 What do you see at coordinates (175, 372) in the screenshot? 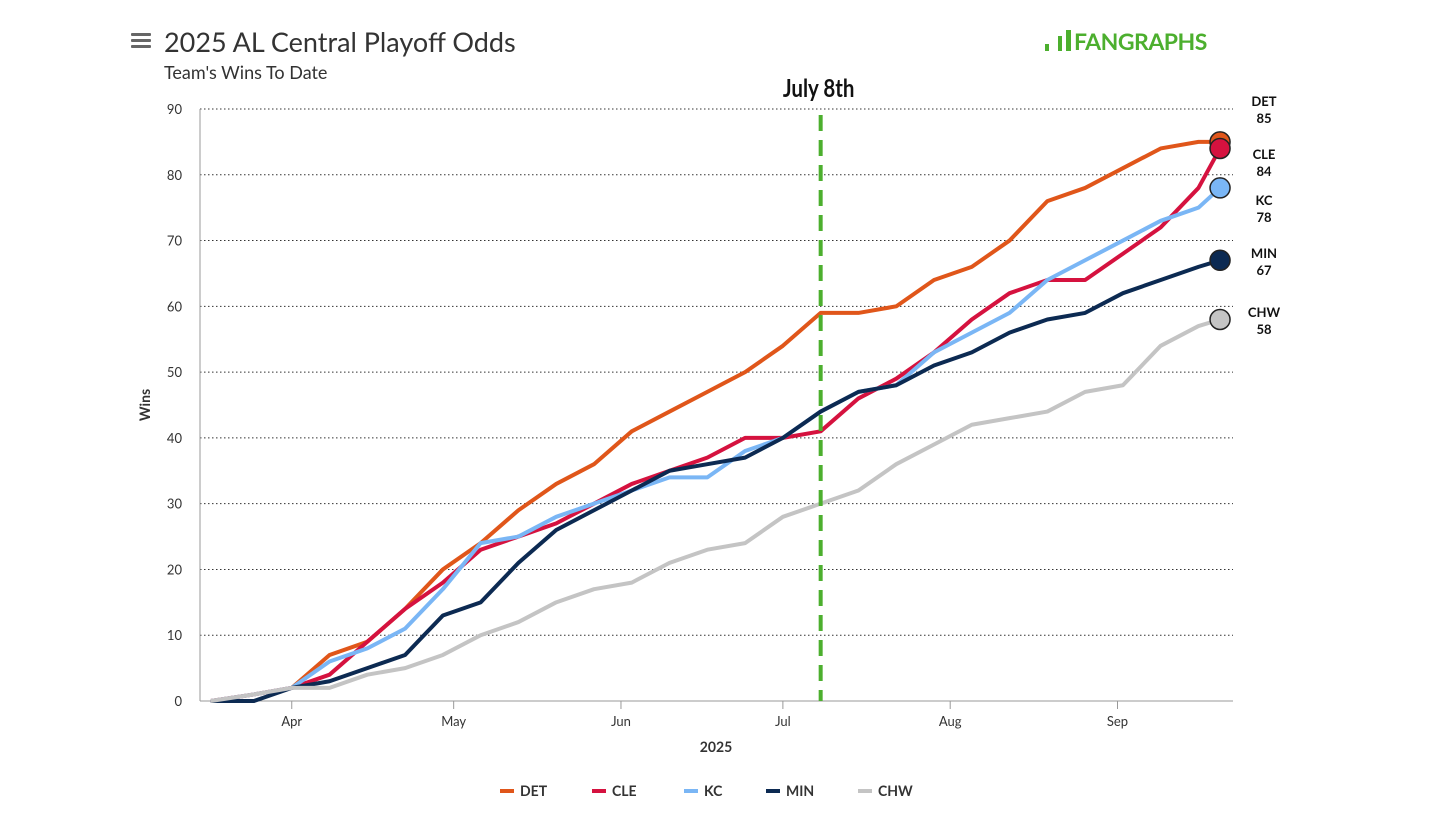
I see `y-tick-label: 50` at bounding box center [175, 372].